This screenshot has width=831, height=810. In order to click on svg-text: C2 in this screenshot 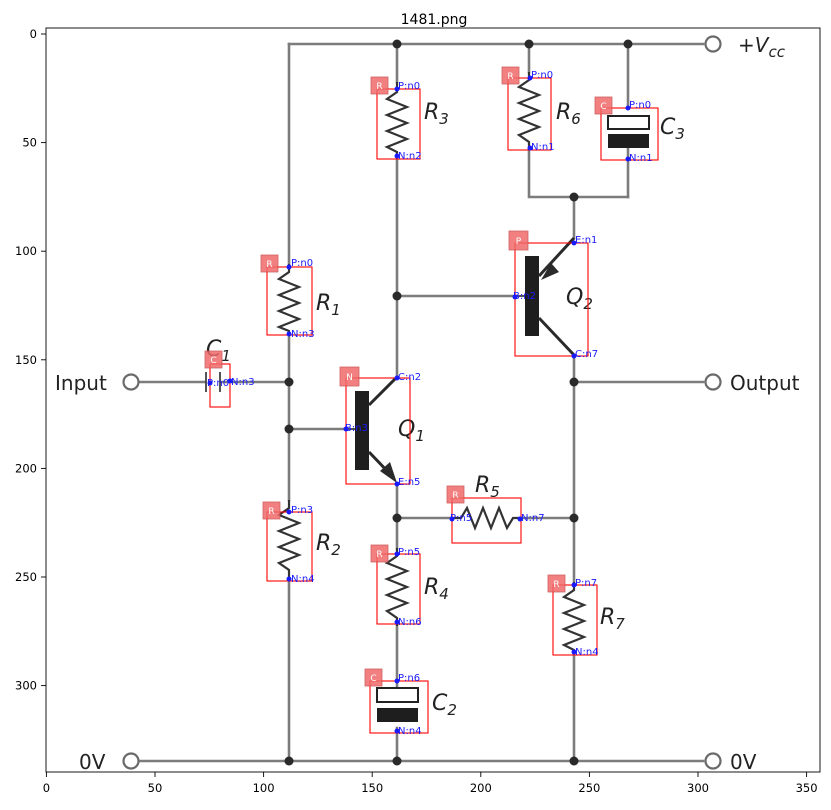, I will do `click(444, 705)`.